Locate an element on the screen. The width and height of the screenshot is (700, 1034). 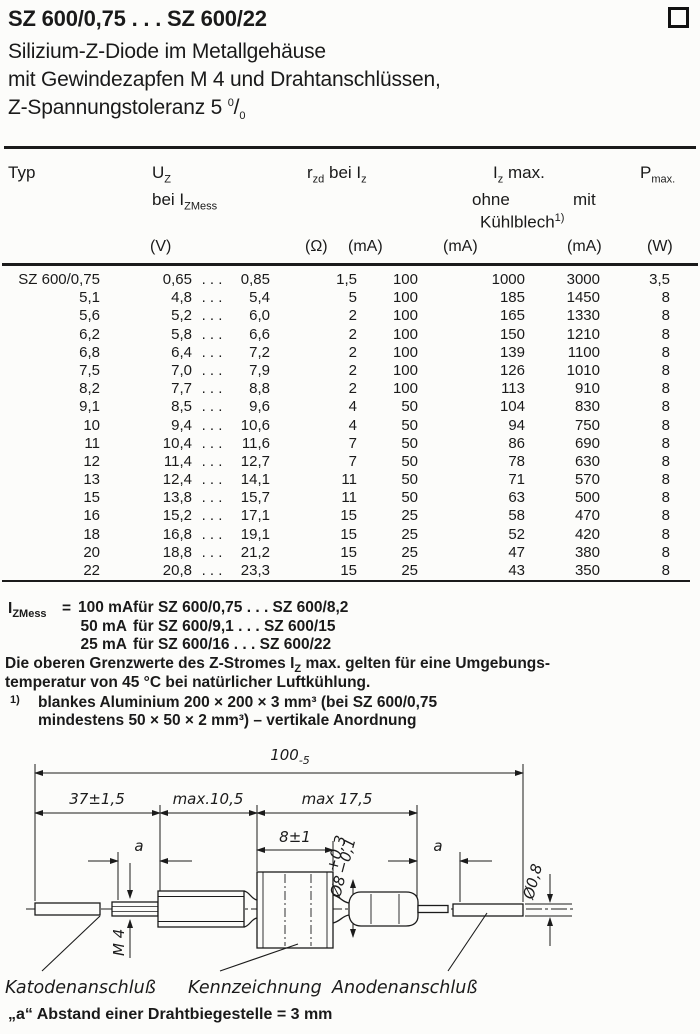
table-row: 7,5 7,0 . . . 7,9 2 100 126 1010 8 is located at coordinates (350, 371).